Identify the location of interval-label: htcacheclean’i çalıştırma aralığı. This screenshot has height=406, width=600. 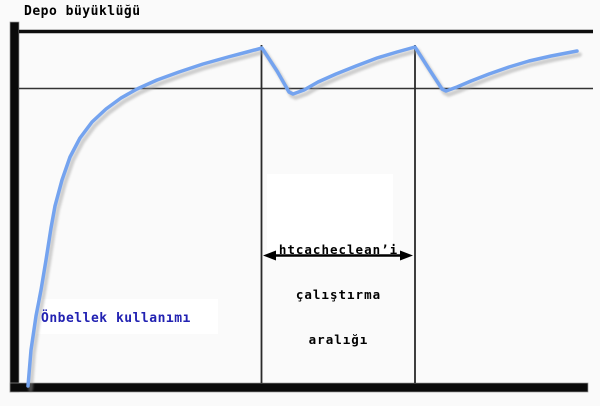
(338, 294).